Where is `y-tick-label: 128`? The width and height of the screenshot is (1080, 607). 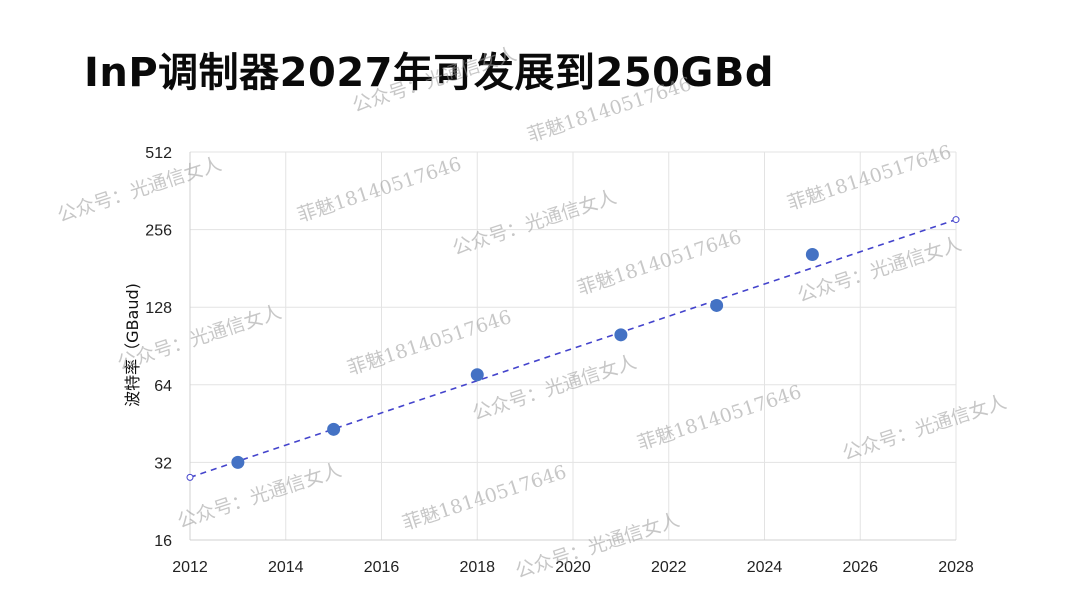 y-tick-label: 128 is located at coordinates (158, 308).